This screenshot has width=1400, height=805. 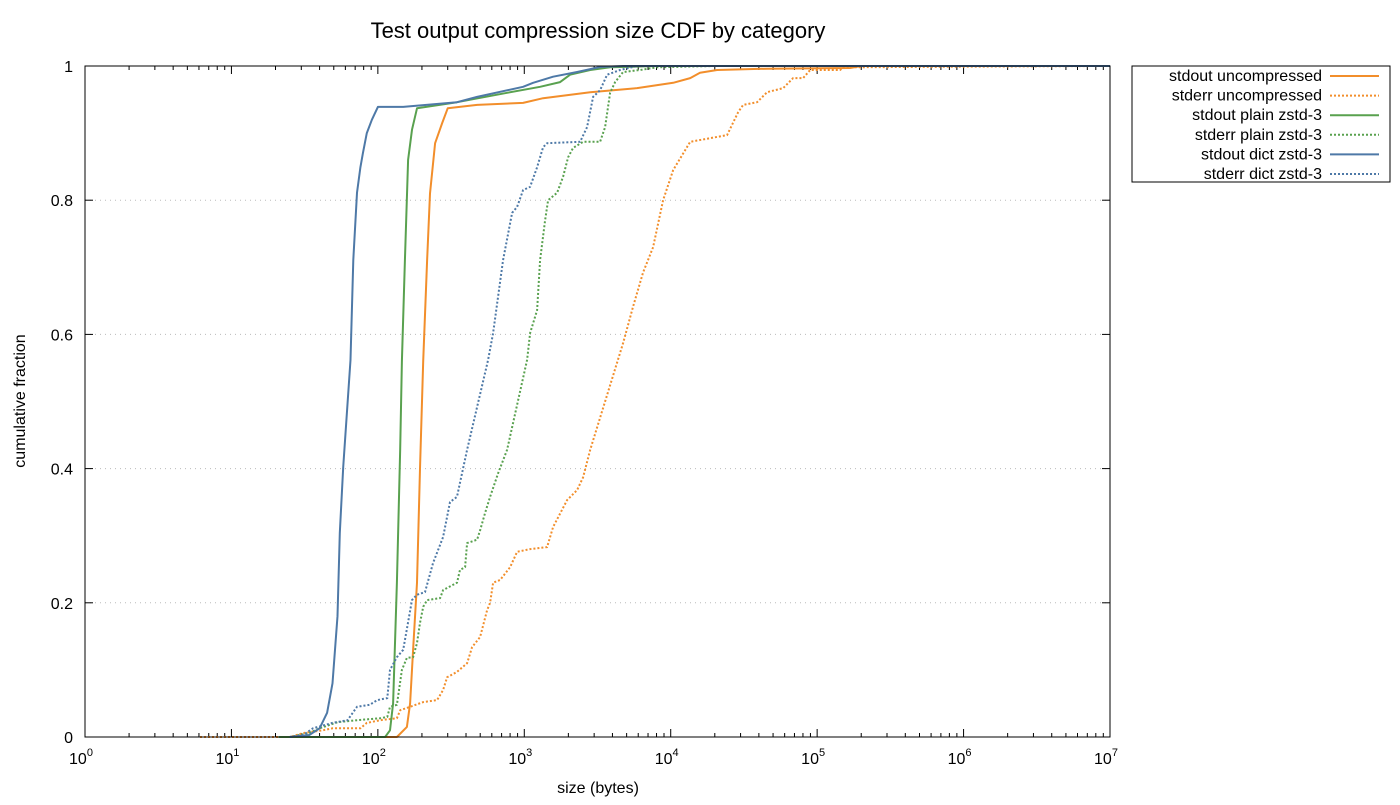 I want to click on x-tick-label: 10⁰, so click(x=81, y=757).